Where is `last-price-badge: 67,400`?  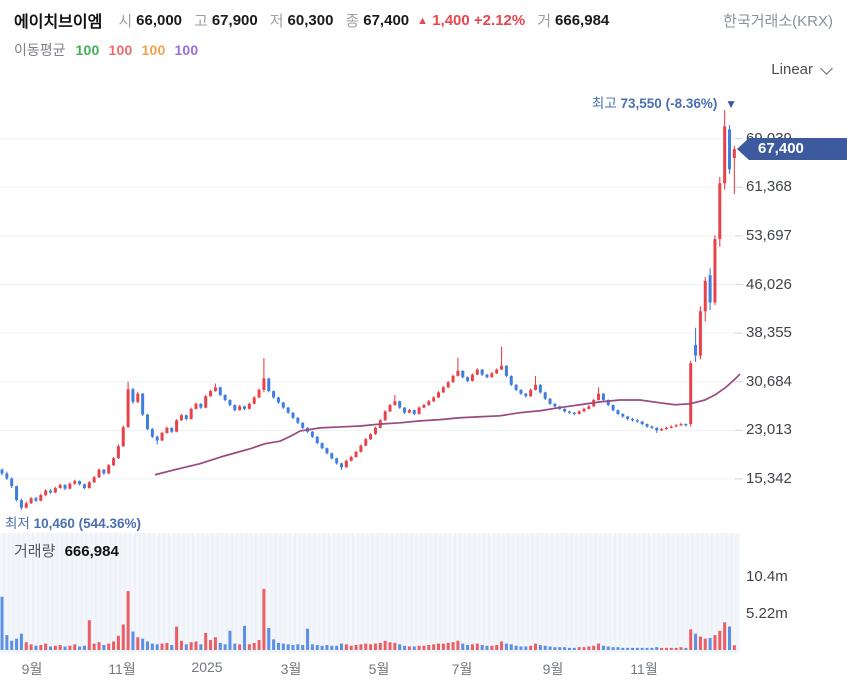 last-price-badge: 67,400 is located at coordinates (792, 149).